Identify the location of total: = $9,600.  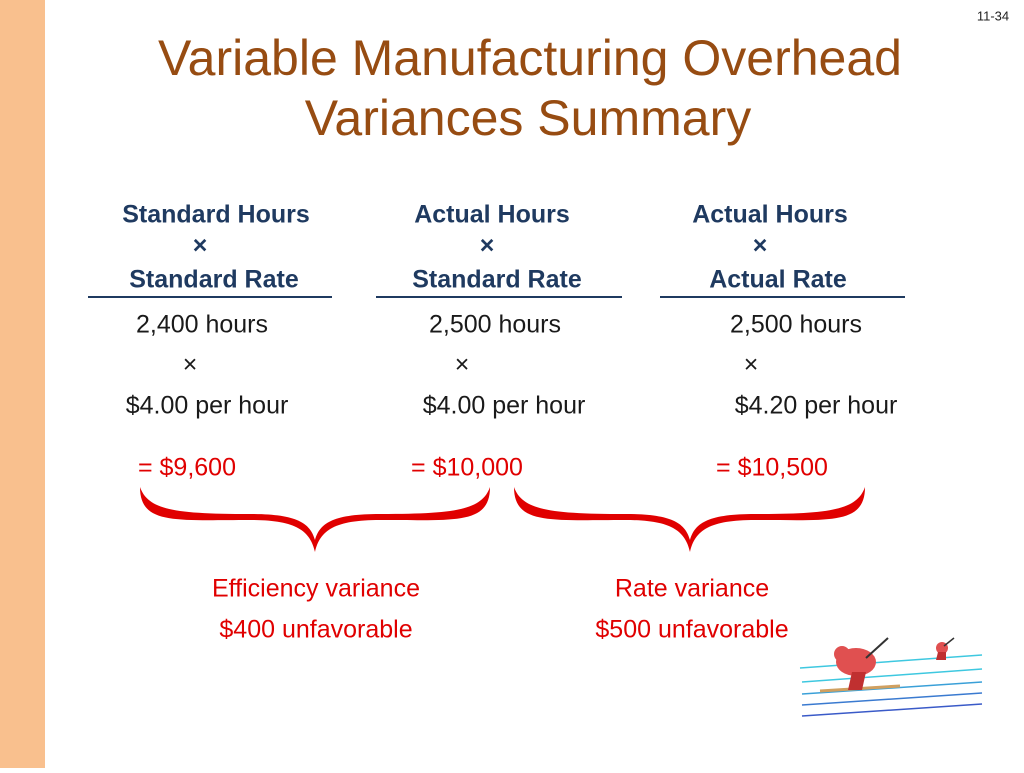
(187, 468).